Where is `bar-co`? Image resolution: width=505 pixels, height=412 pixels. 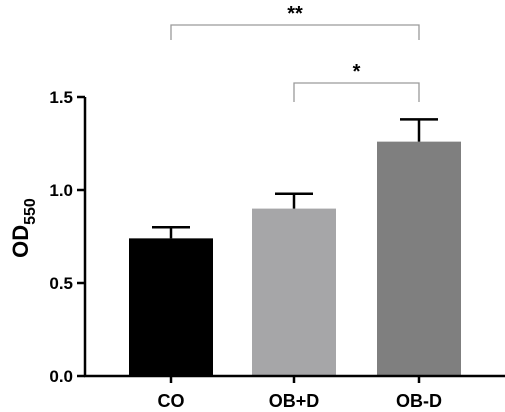 bar-co is located at coordinates (171, 307).